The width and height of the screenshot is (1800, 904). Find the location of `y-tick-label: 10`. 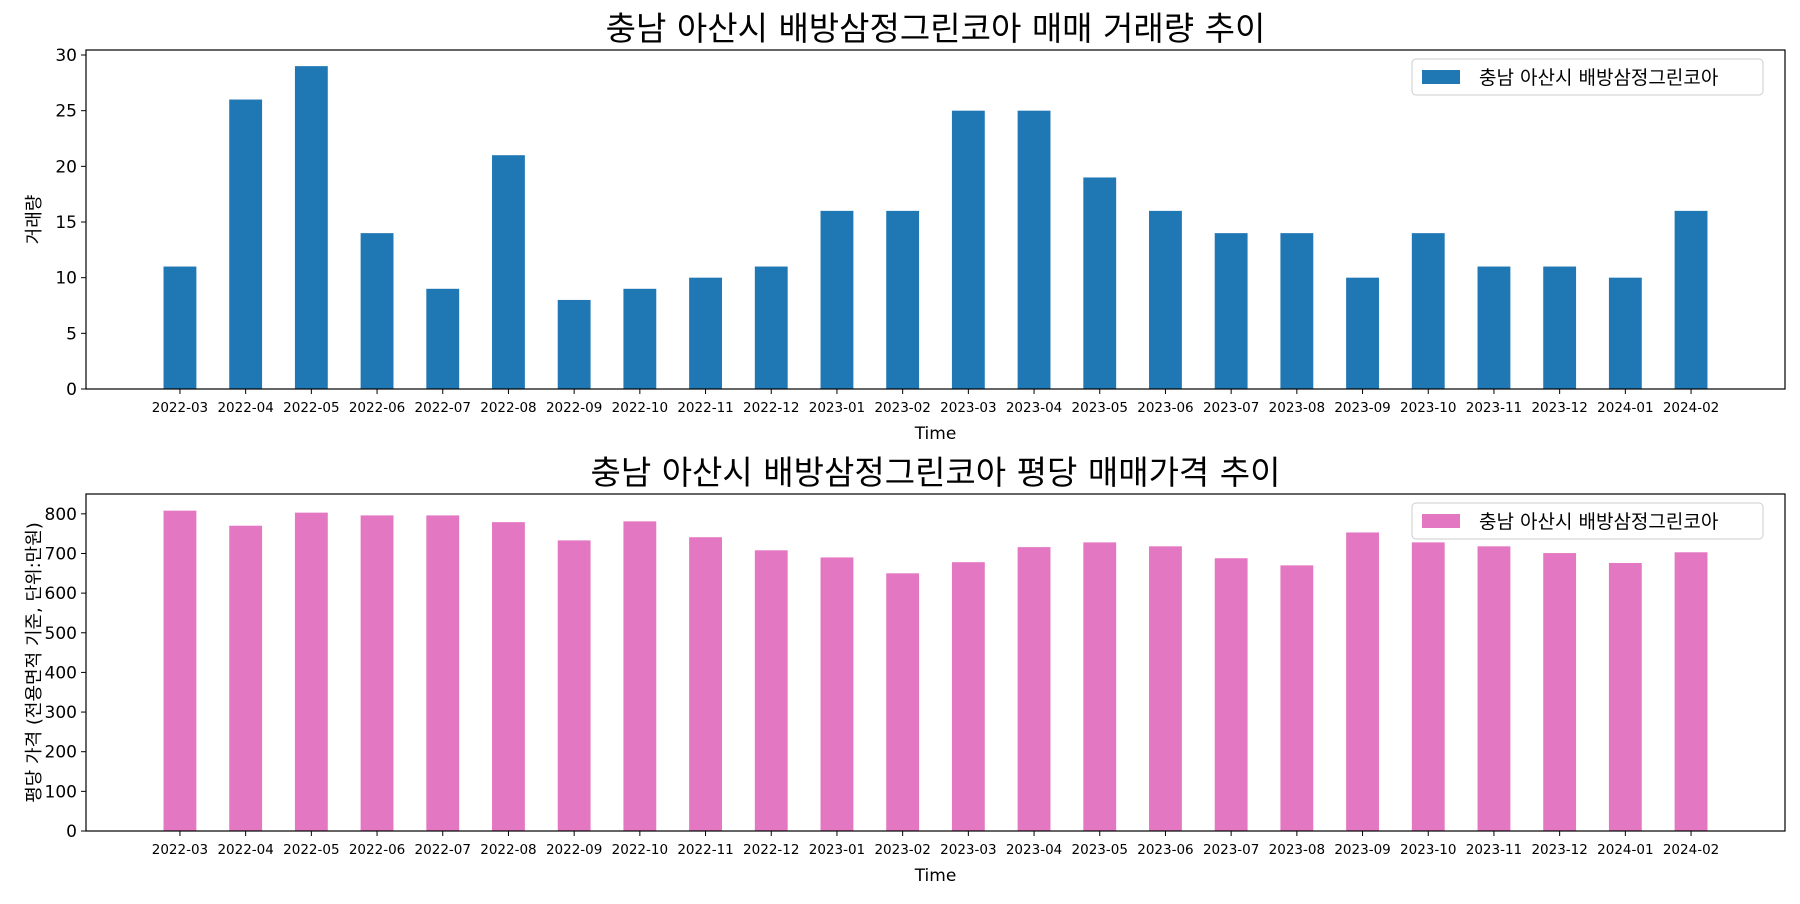

y-tick-label: 10 is located at coordinates (66, 279).